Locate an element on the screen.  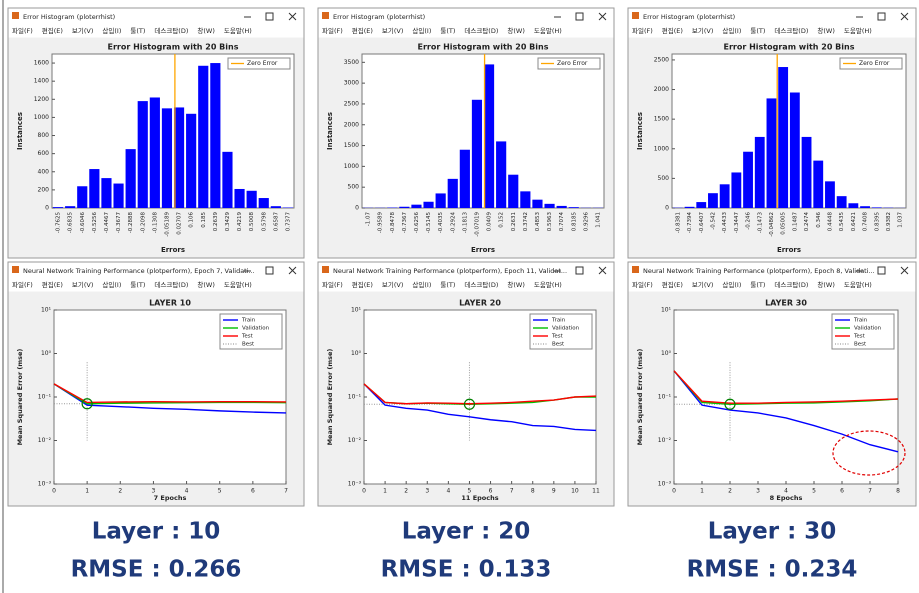
x-tick-label: 5 is located at coordinates (220, 491).